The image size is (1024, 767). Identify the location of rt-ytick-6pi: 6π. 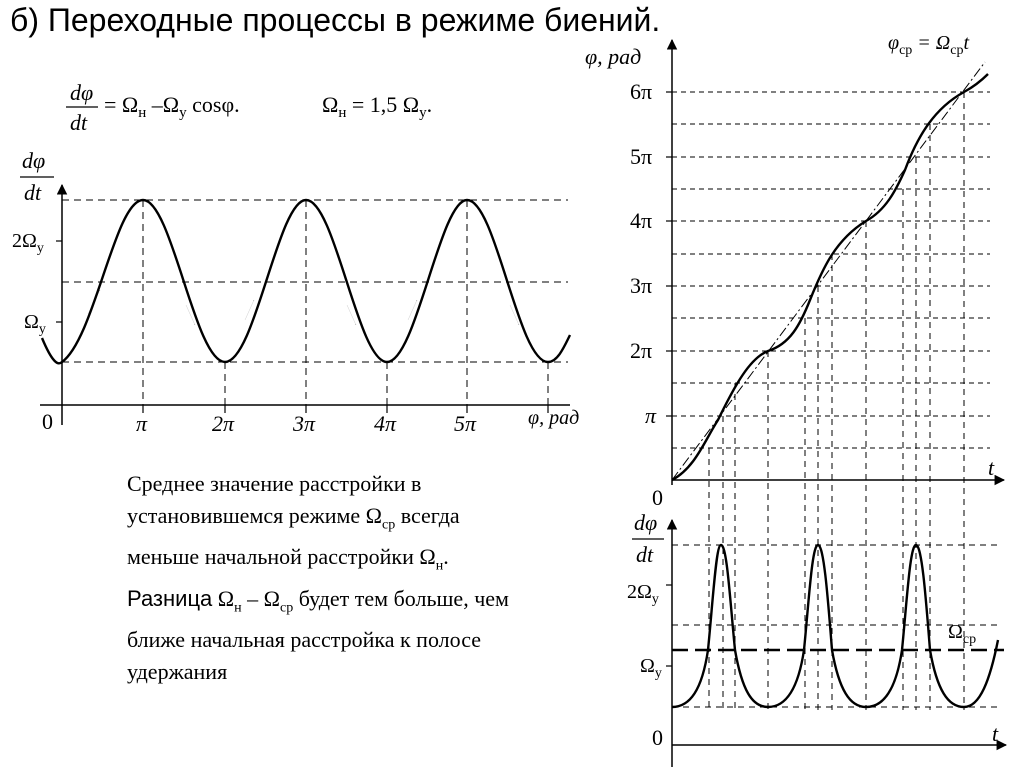
(641, 91).